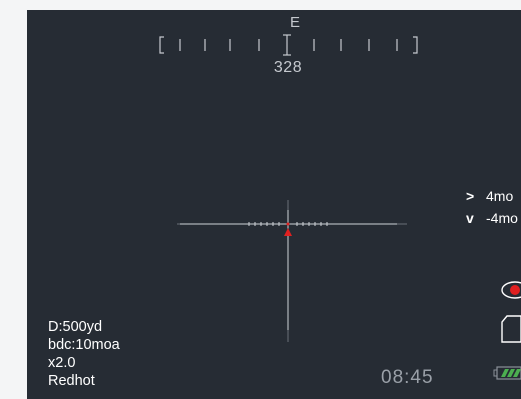  What do you see at coordinates (511, 290) in the screenshot?
I see `record-icon` at bounding box center [511, 290].